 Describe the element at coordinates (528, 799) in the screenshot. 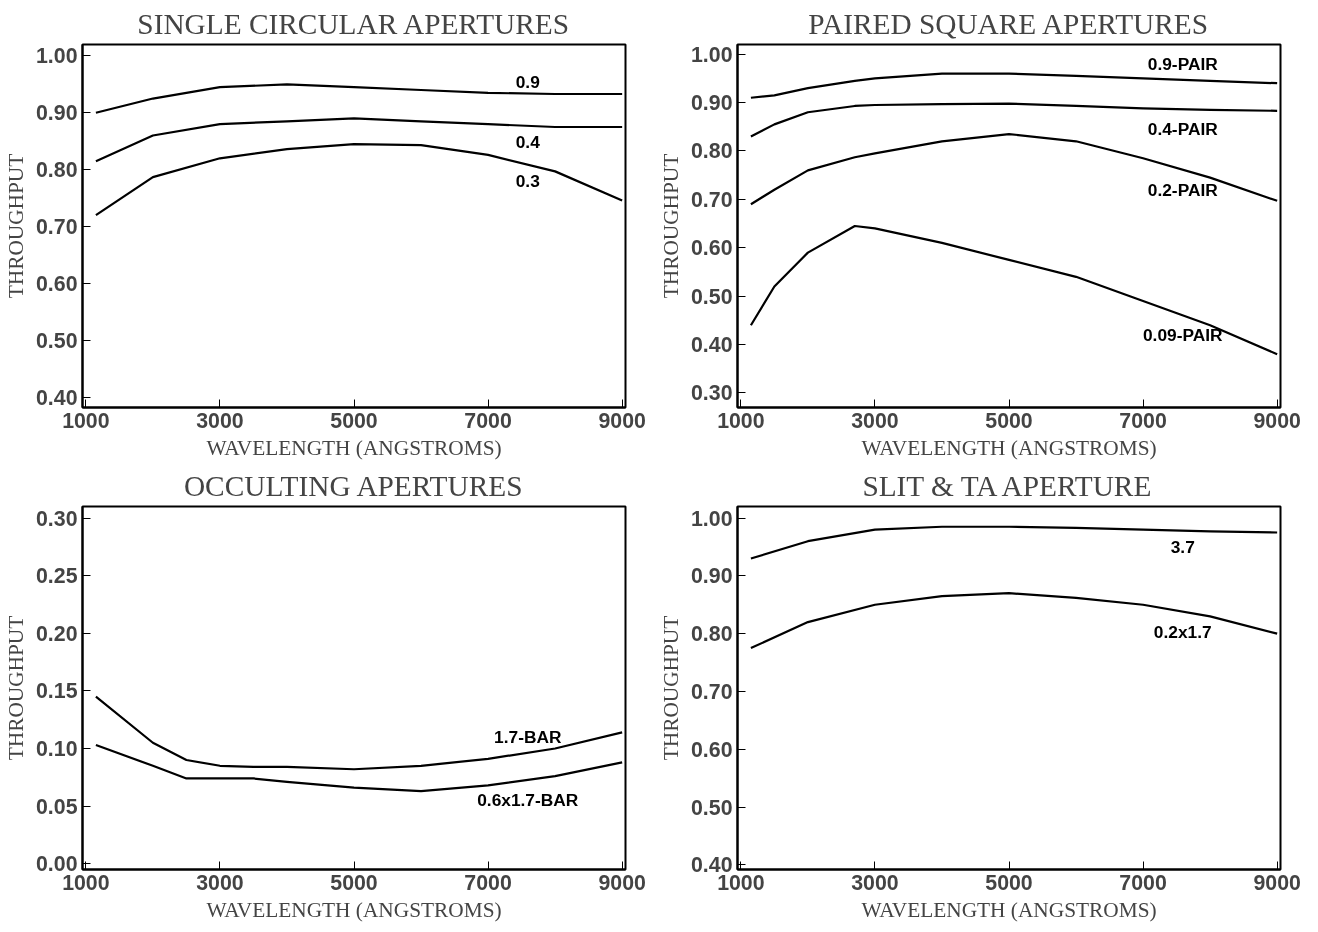

I see `series-label: 0.6x1.7-BAR` at that location.